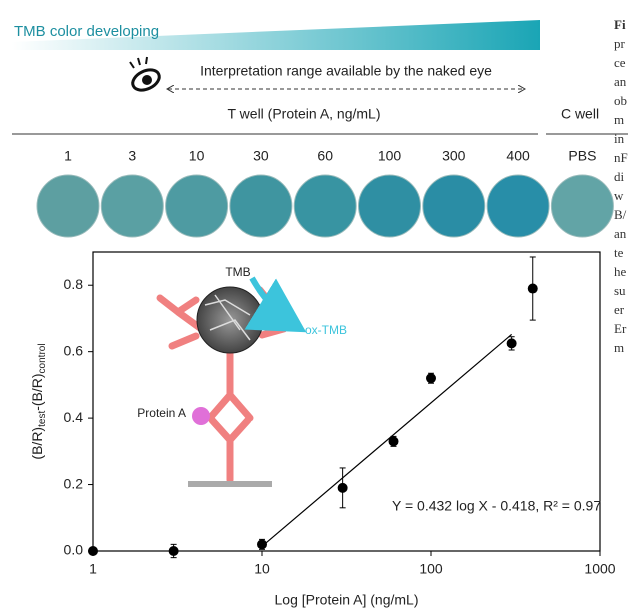 This screenshot has height=615, width=643. Describe the element at coordinates (619, 176) in the screenshot. I see `caption-fragment: di` at that location.